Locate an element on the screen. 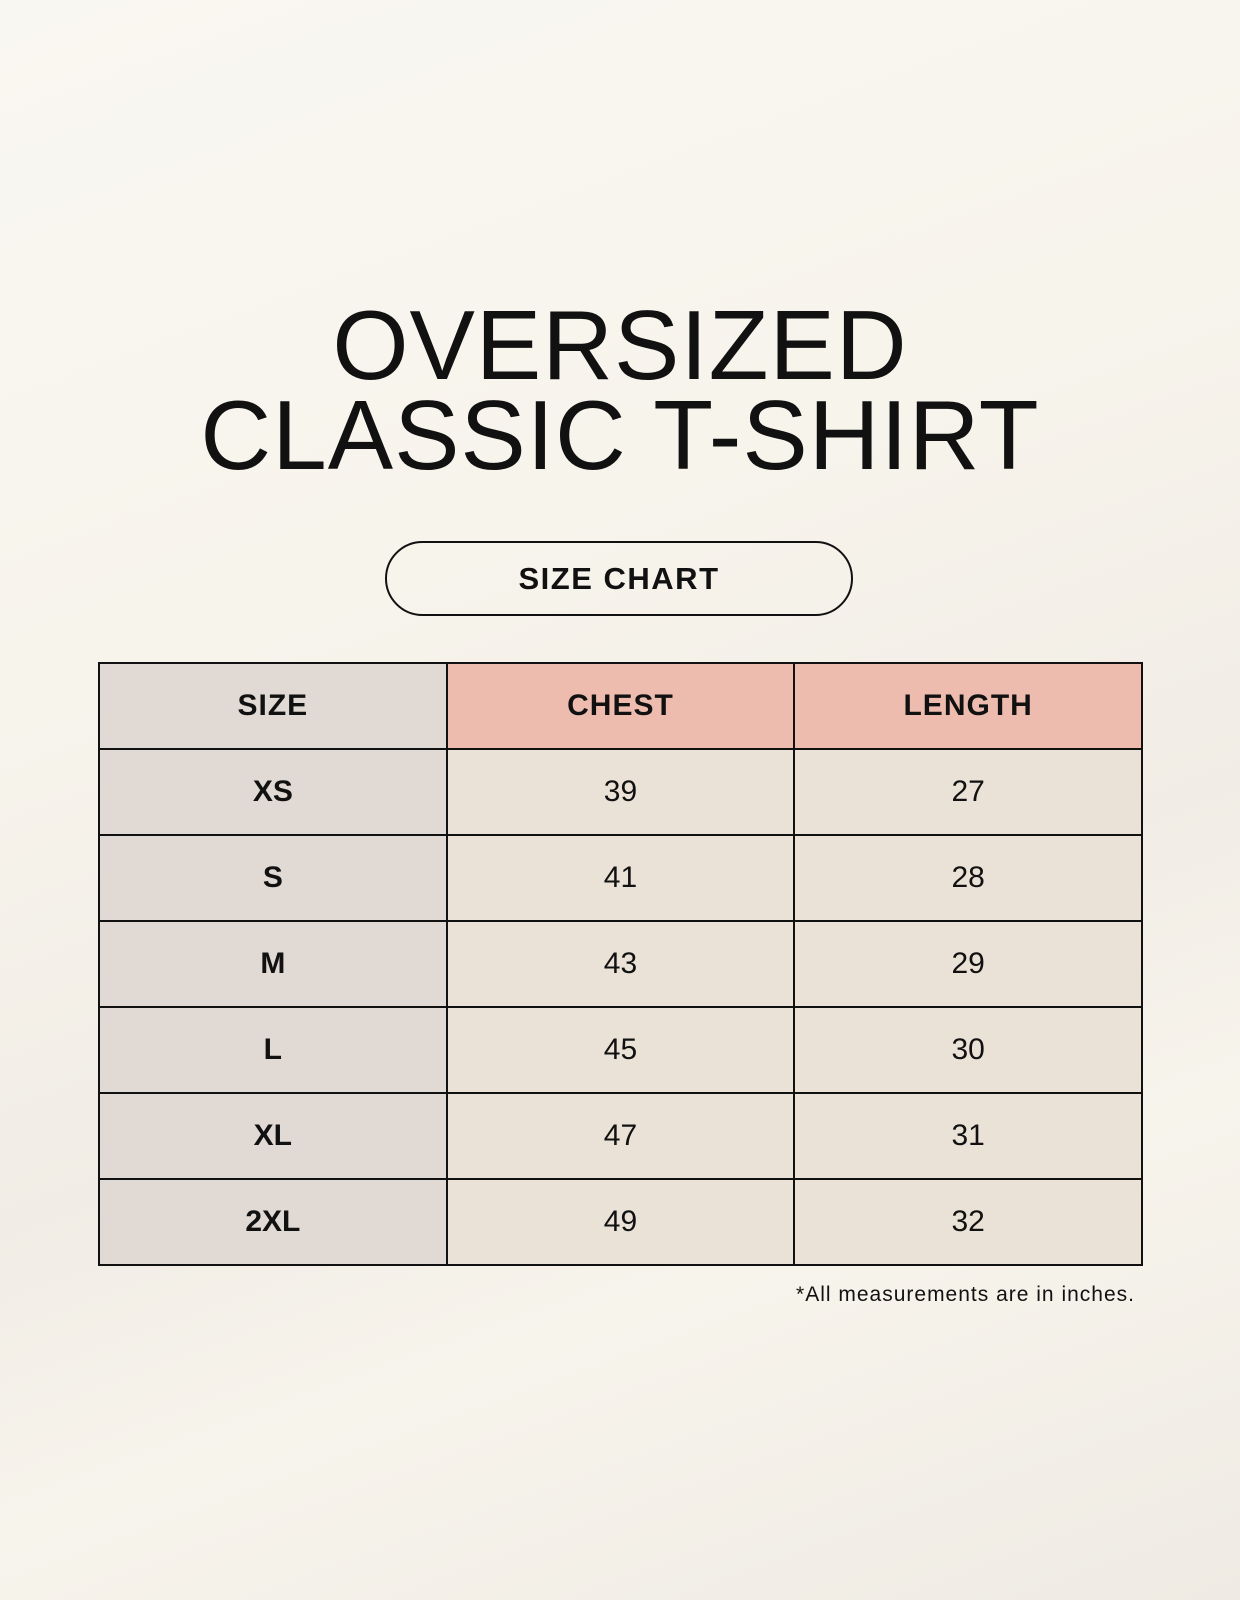  header-chest: CHEST is located at coordinates (620, 706).